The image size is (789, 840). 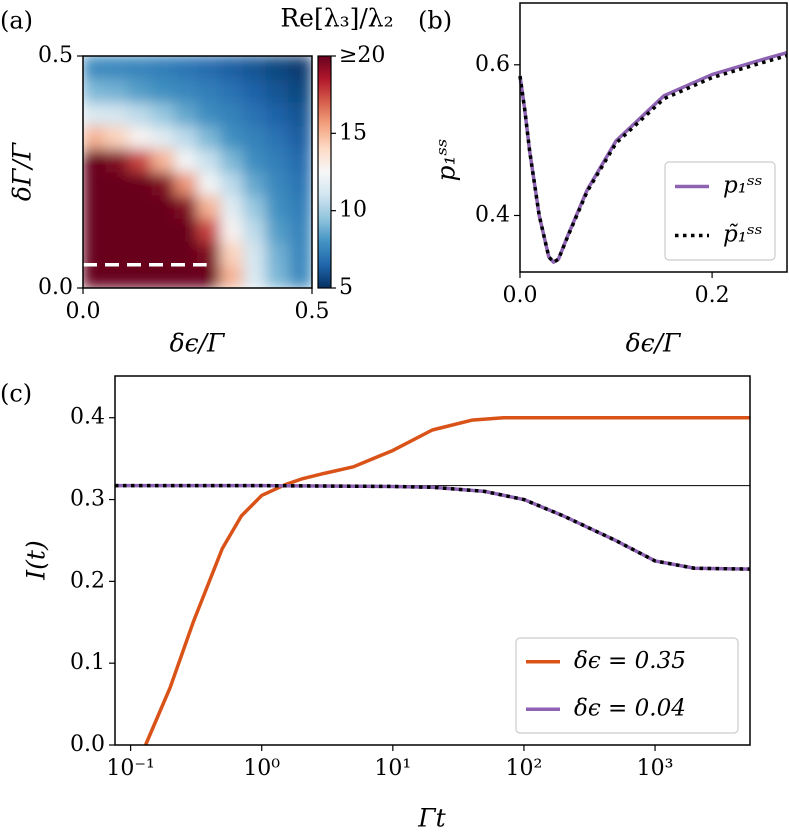 What do you see at coordinates (742, 186) in the screenshot?
I see `legend-label: p₁ˢˢ` at bounding box center [742, 186].